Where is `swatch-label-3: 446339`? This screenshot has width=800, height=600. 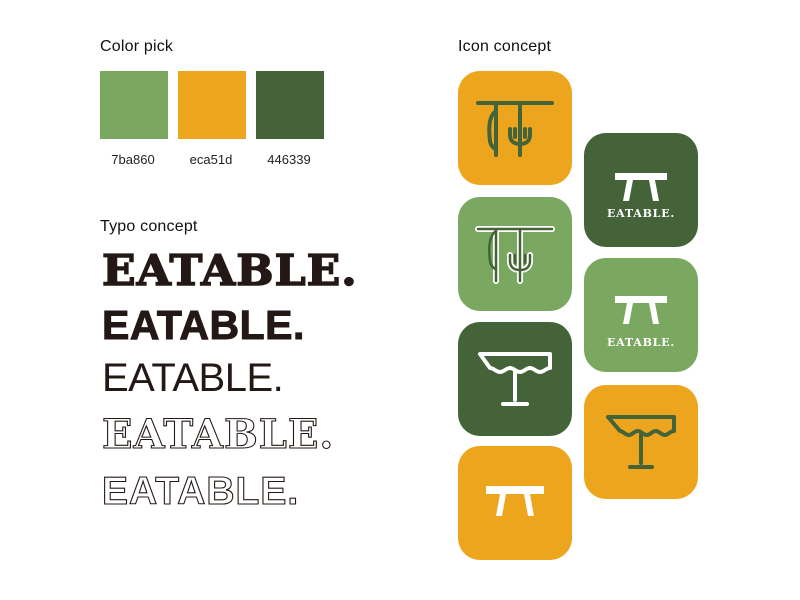
swatch-label-3: 446339 is located at coordinates (289, 159).